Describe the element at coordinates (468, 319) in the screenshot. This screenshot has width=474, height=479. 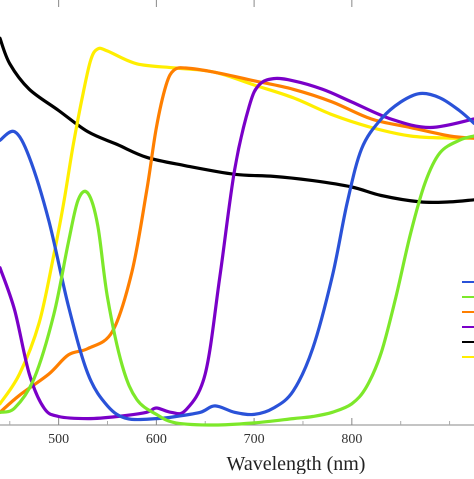
I see `legend` at that location.